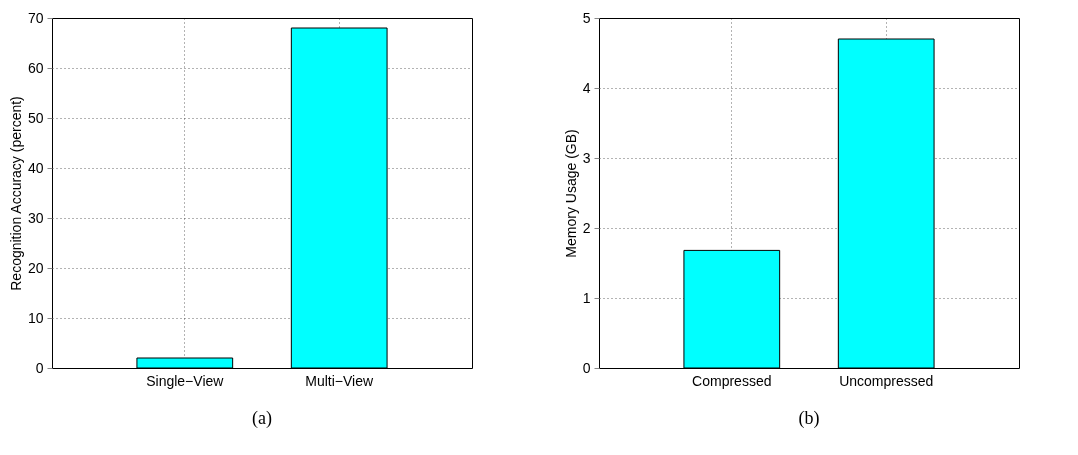  Describe the element at coordinates (262, 418) in the screenshot. I see `text: (a)` at that location.